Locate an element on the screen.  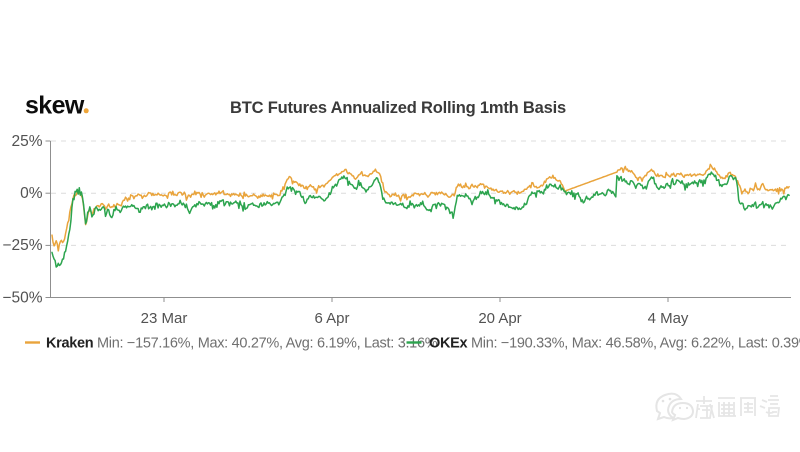
svg-text: Kraken is located at coordinates (69, 343).